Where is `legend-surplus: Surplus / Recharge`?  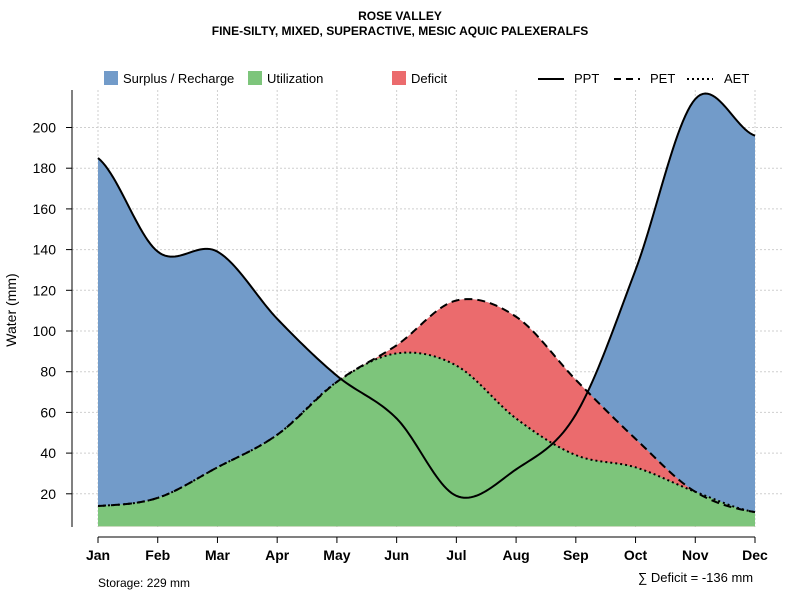 legend-surplus: Surplus / Recharge is located at coordinates (169, 78).